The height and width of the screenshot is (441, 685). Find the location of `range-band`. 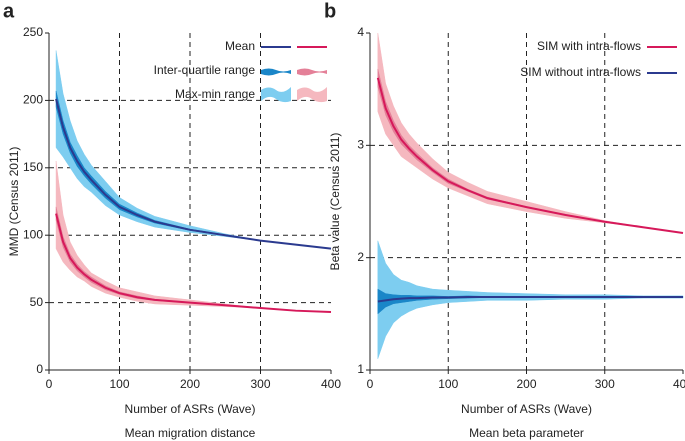

range-band is located at coordinates (530, 299).